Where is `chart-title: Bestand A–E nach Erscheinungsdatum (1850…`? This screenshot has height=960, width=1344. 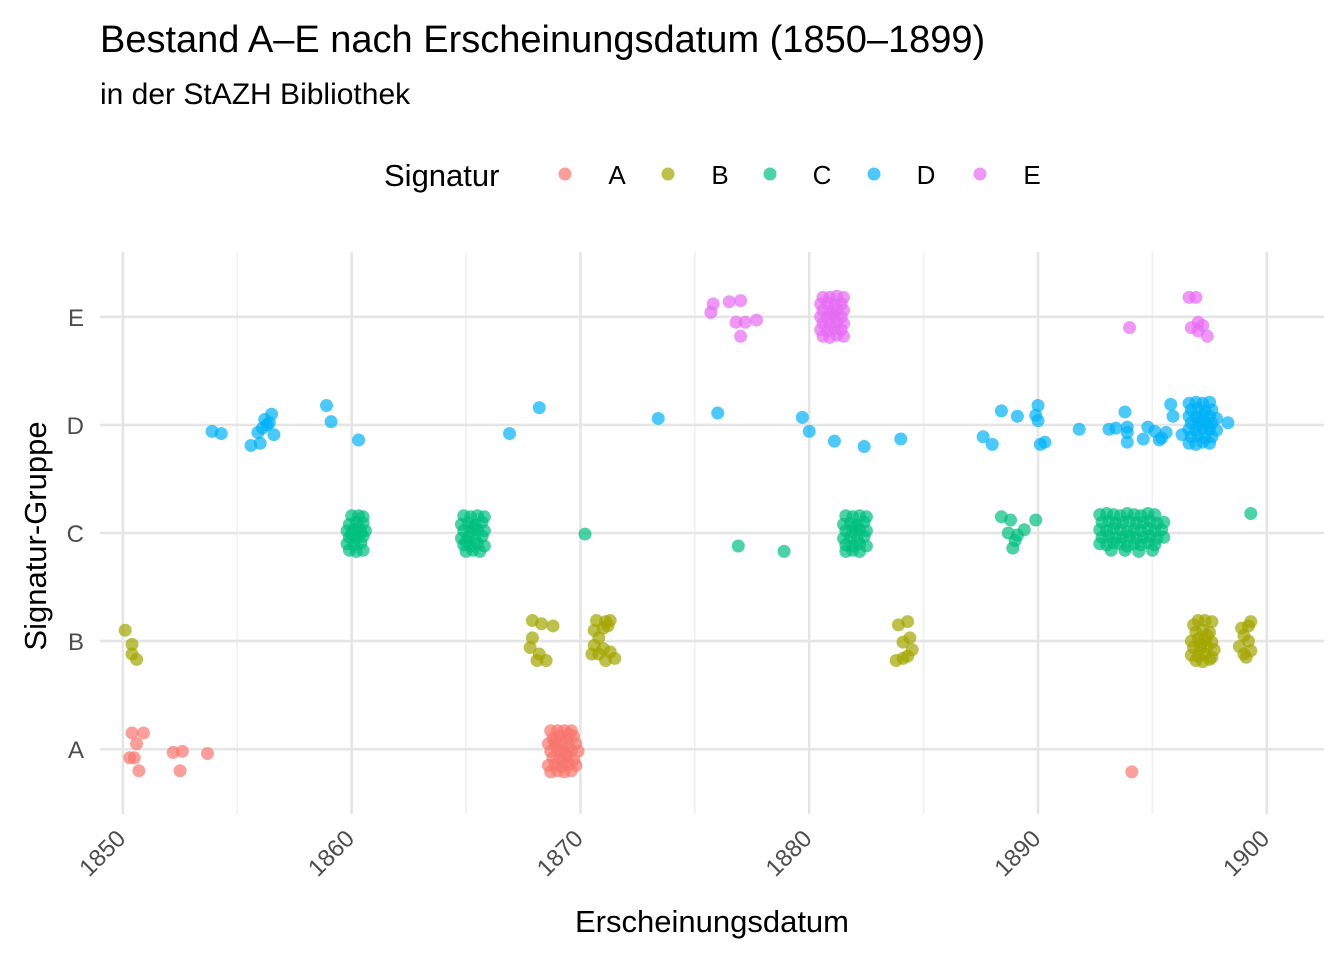 chart-title: Bestand A–E nach Erscheinungsdatum (1850… is located at coordinates (542, 40).